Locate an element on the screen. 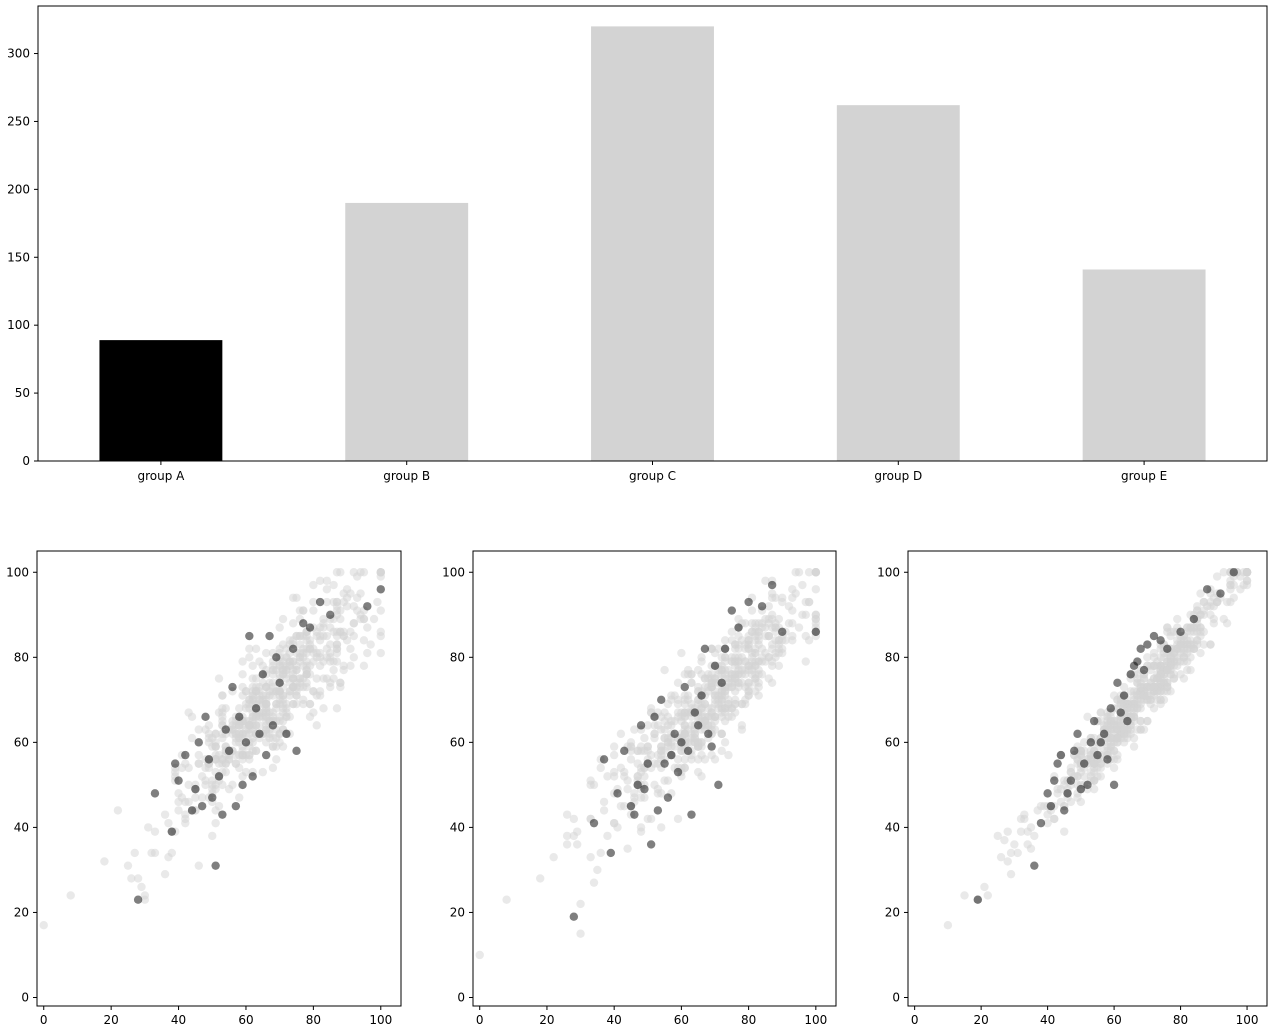 The height and width of the screenshot is (1030, 1268). plot-frame is located at coordinates (654, 778).